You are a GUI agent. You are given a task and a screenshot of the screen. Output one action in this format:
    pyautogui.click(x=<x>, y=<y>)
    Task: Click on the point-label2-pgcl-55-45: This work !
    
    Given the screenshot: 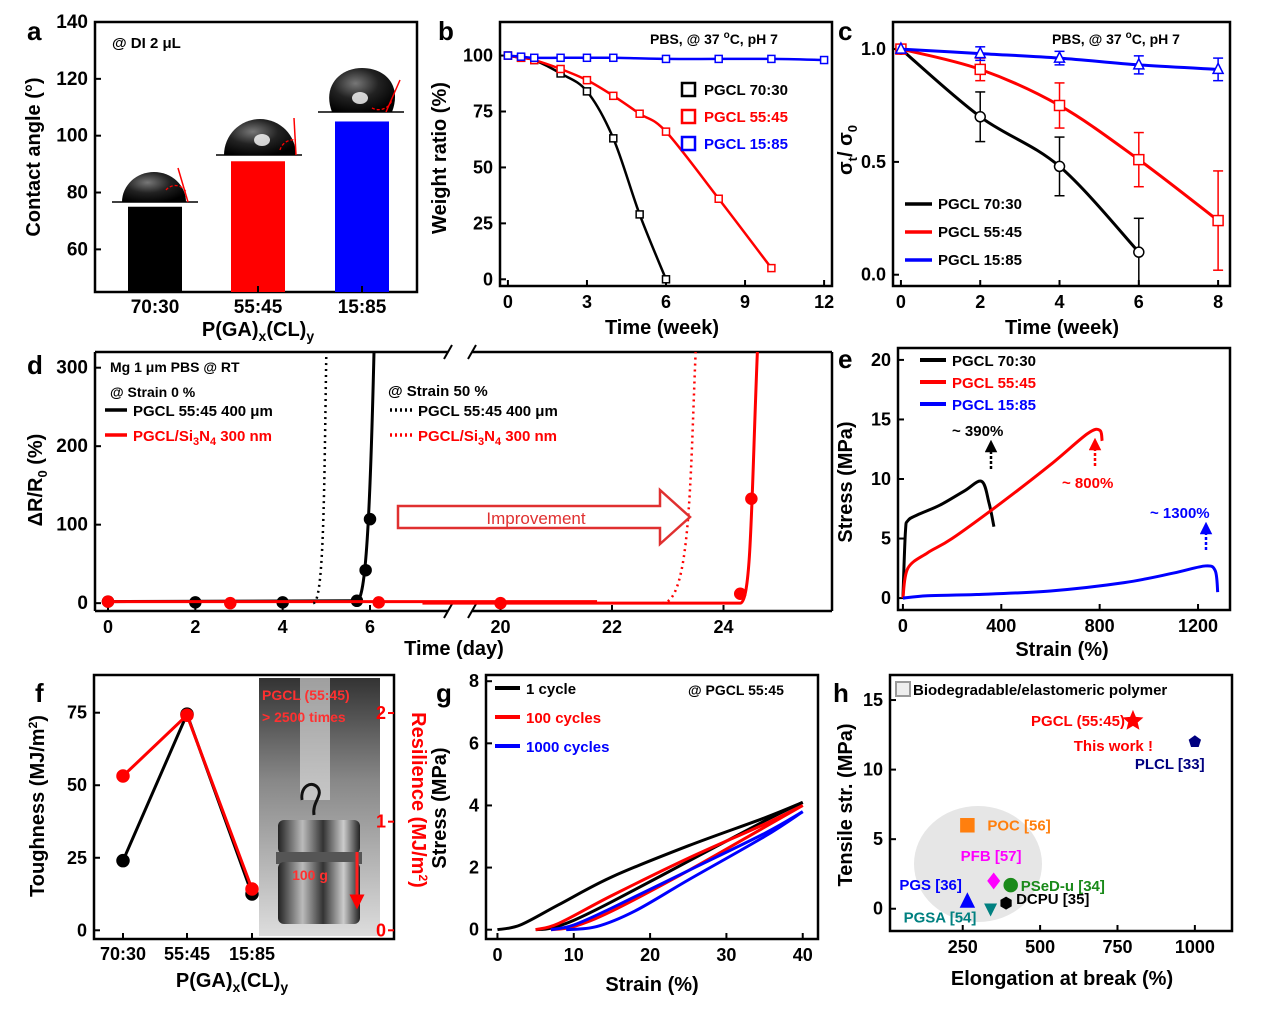 What is the action you would take?
    pyautogui.click(x=1113, y=746)
    